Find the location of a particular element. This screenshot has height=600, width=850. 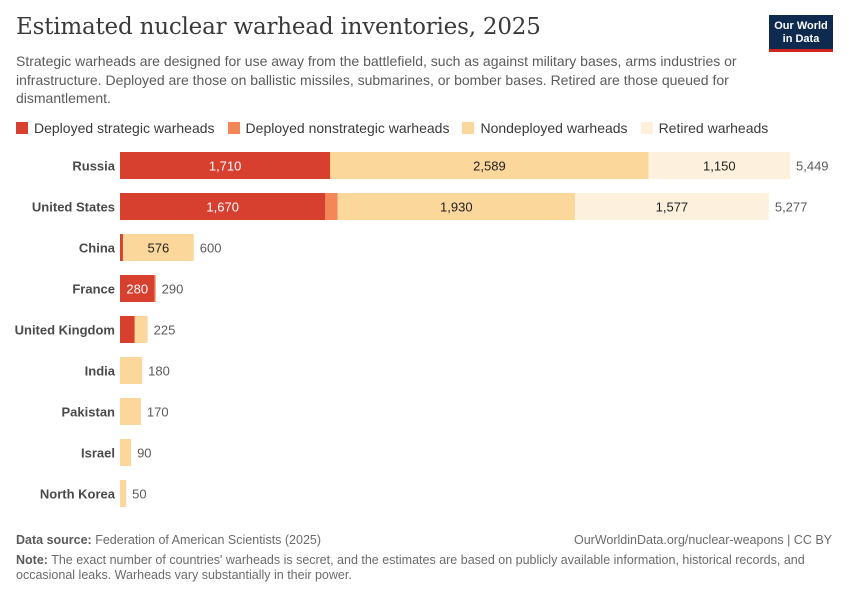

bar-value-label: 1,150 is located at coordinates (719, 166).